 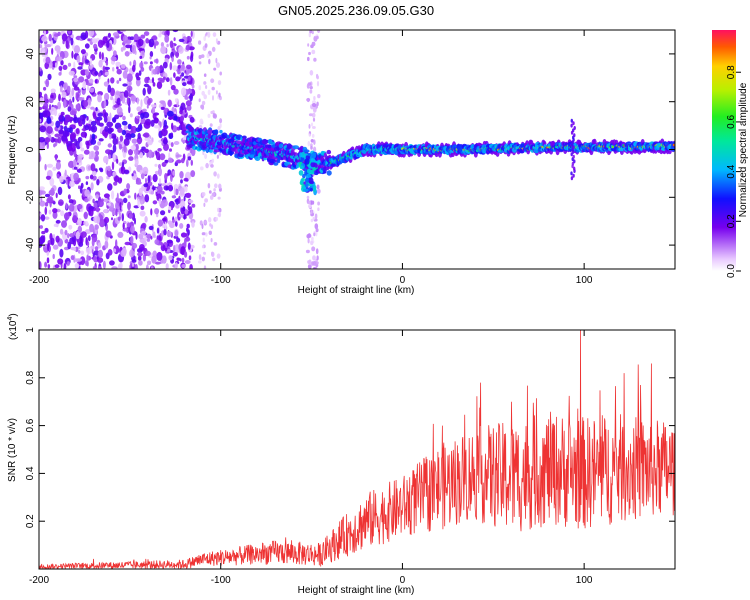 I want to click on snr-x-label: Height of straight line (km), so click(x=356, y=590).